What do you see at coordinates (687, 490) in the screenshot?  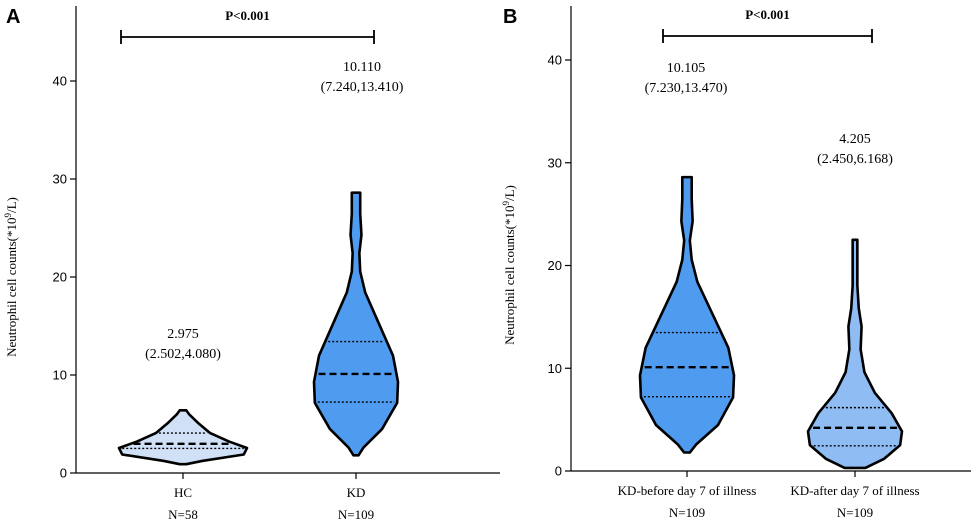 I see `panel-b-group-1-x-label: KD-before day 7 of illness` at bounding box center [687, 490].